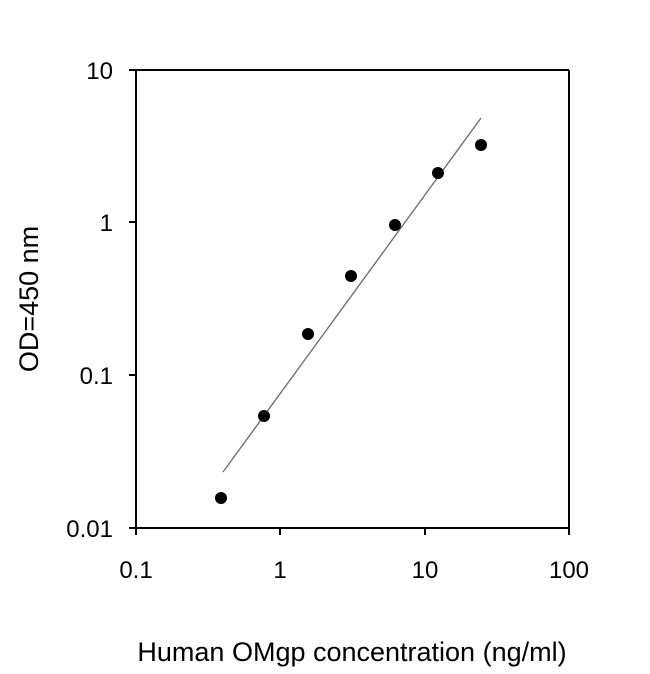 Image resolution: width=650 pixels, height=674 pixels. What do you see at coordinates (351, 652) in the screenshot?
I see `x-axis-title: Human OMgp concentration (ng/ml)` at bounding box center [351, 652].